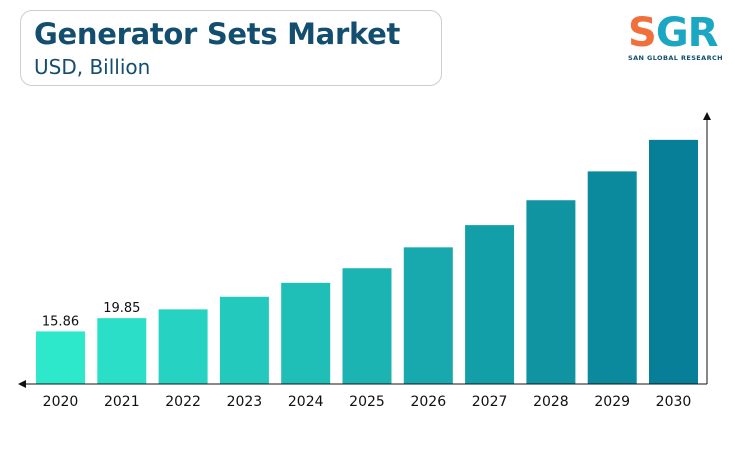 This screenshot has height=450, width=735. I want to click on x-tick-label-2020: 2020, so click(61, 402).